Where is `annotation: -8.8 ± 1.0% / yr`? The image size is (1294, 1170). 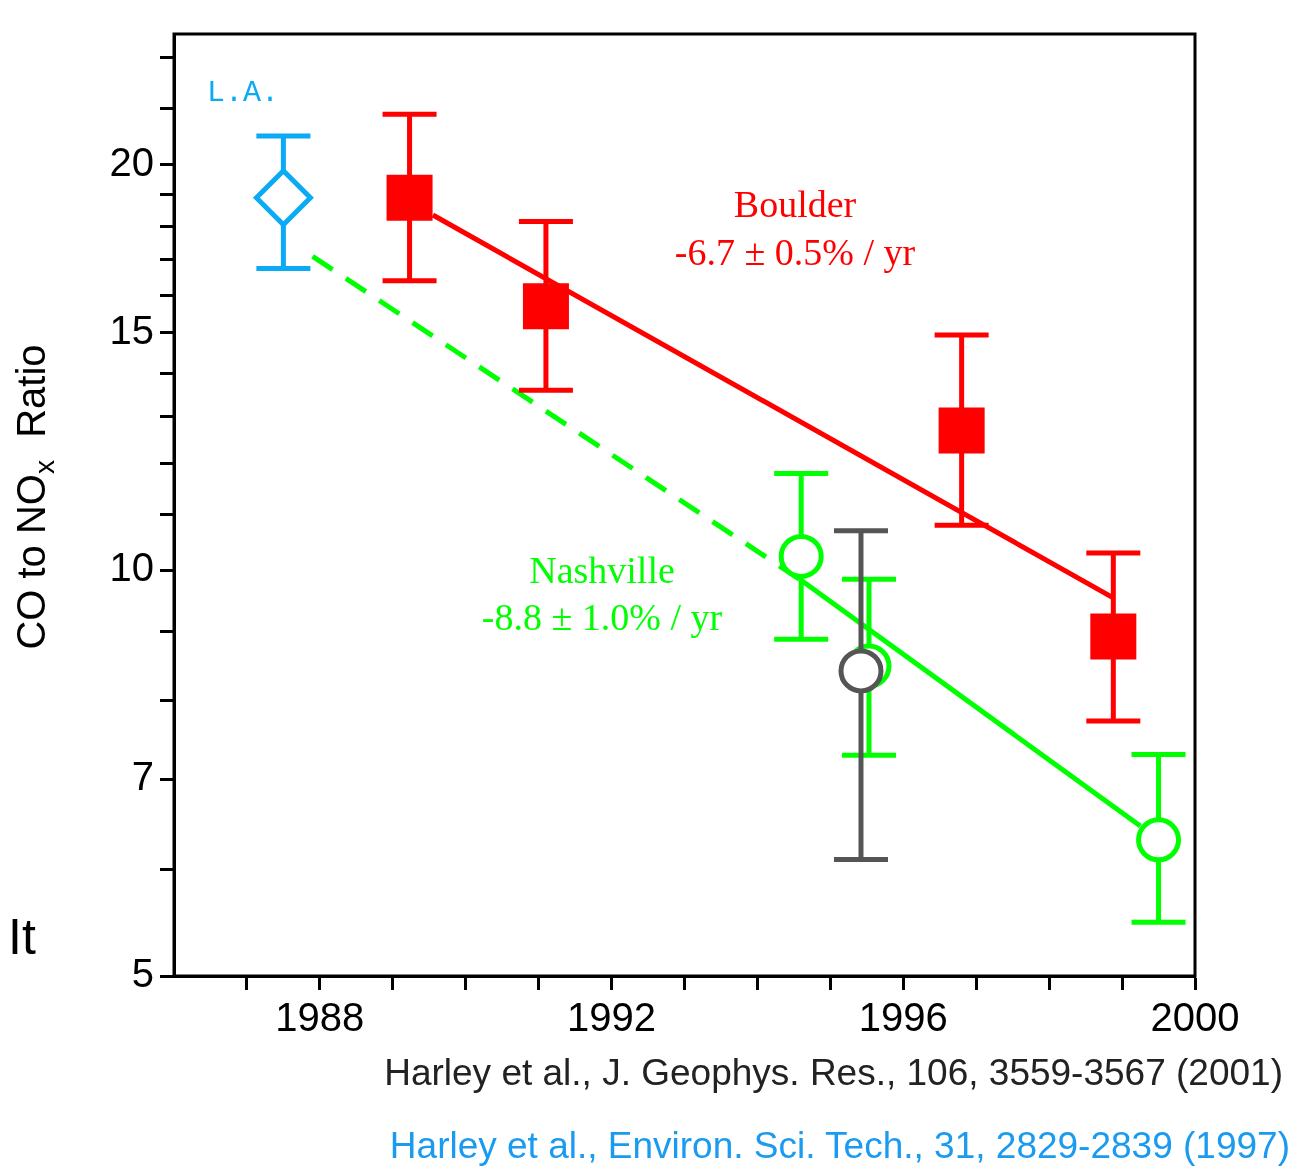 annotation: -8.8 ± 1.0% / yr is located at coordinates (602, 616).